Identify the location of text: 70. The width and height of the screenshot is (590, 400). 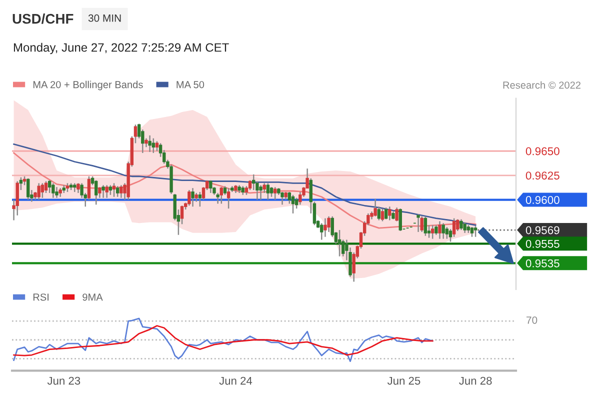
(532, 320).